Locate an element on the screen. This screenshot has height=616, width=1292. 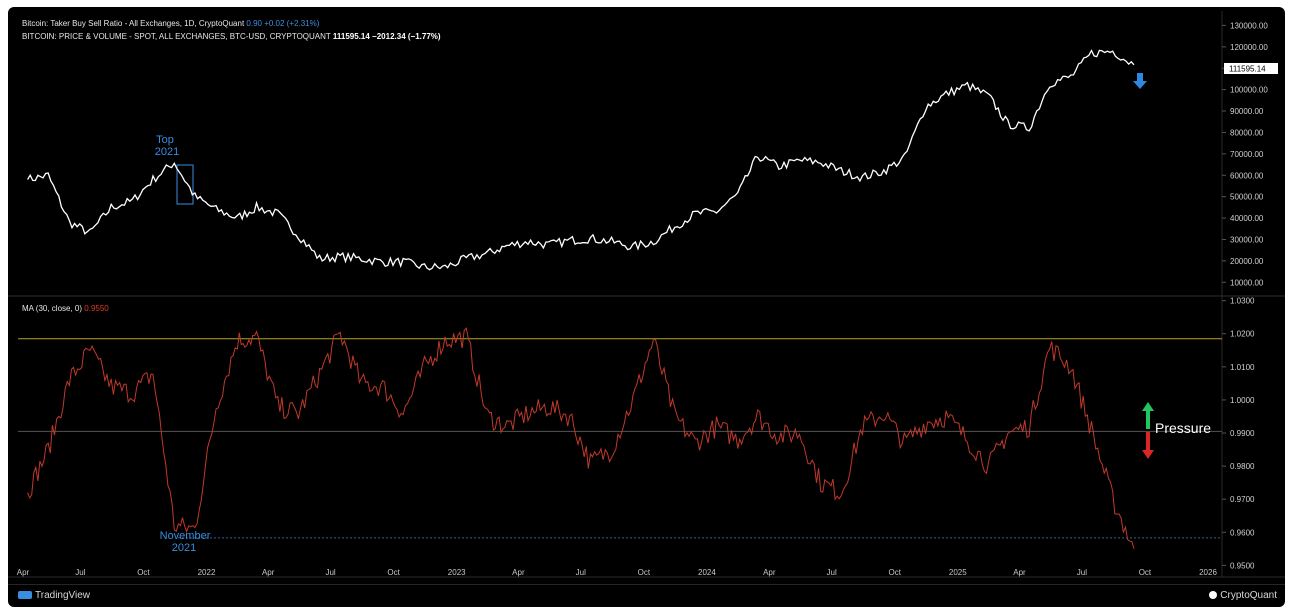
x-tick-label: 2025 is located at coordinates (958, 572).